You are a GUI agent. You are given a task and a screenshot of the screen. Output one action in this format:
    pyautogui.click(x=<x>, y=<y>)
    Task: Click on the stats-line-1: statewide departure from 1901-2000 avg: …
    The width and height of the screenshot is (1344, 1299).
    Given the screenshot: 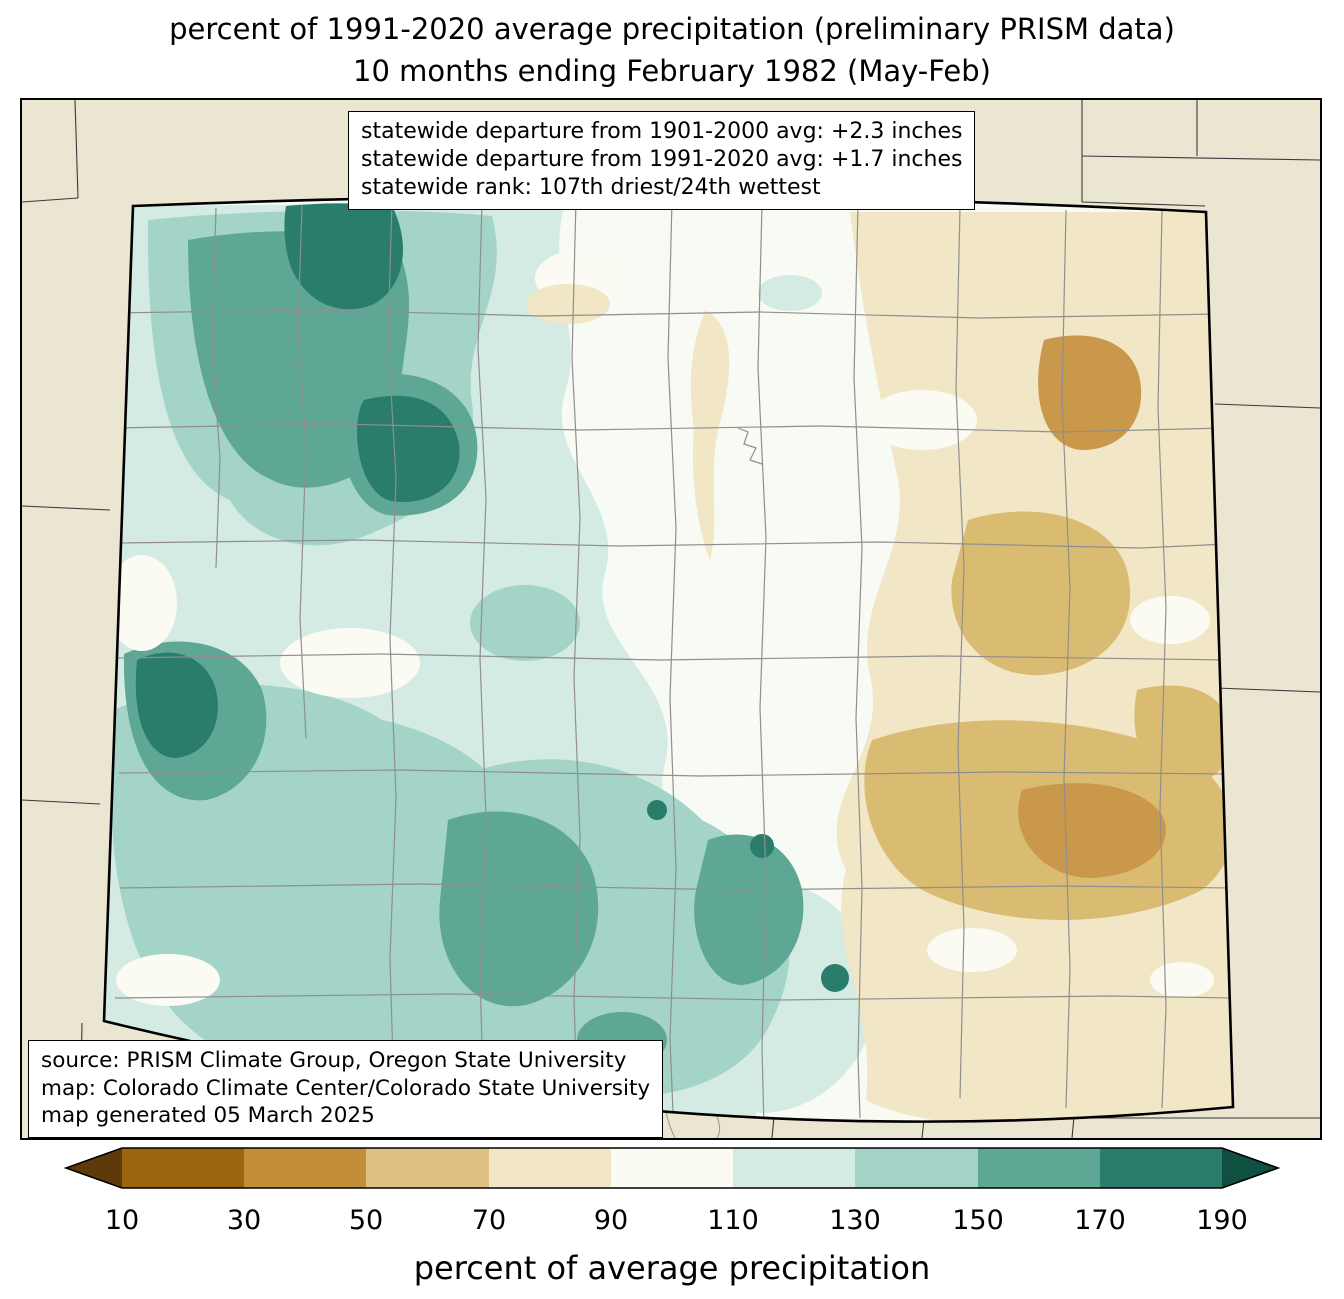 What is the action you would take?
    pyautogui.click(x=662, y=131)
    